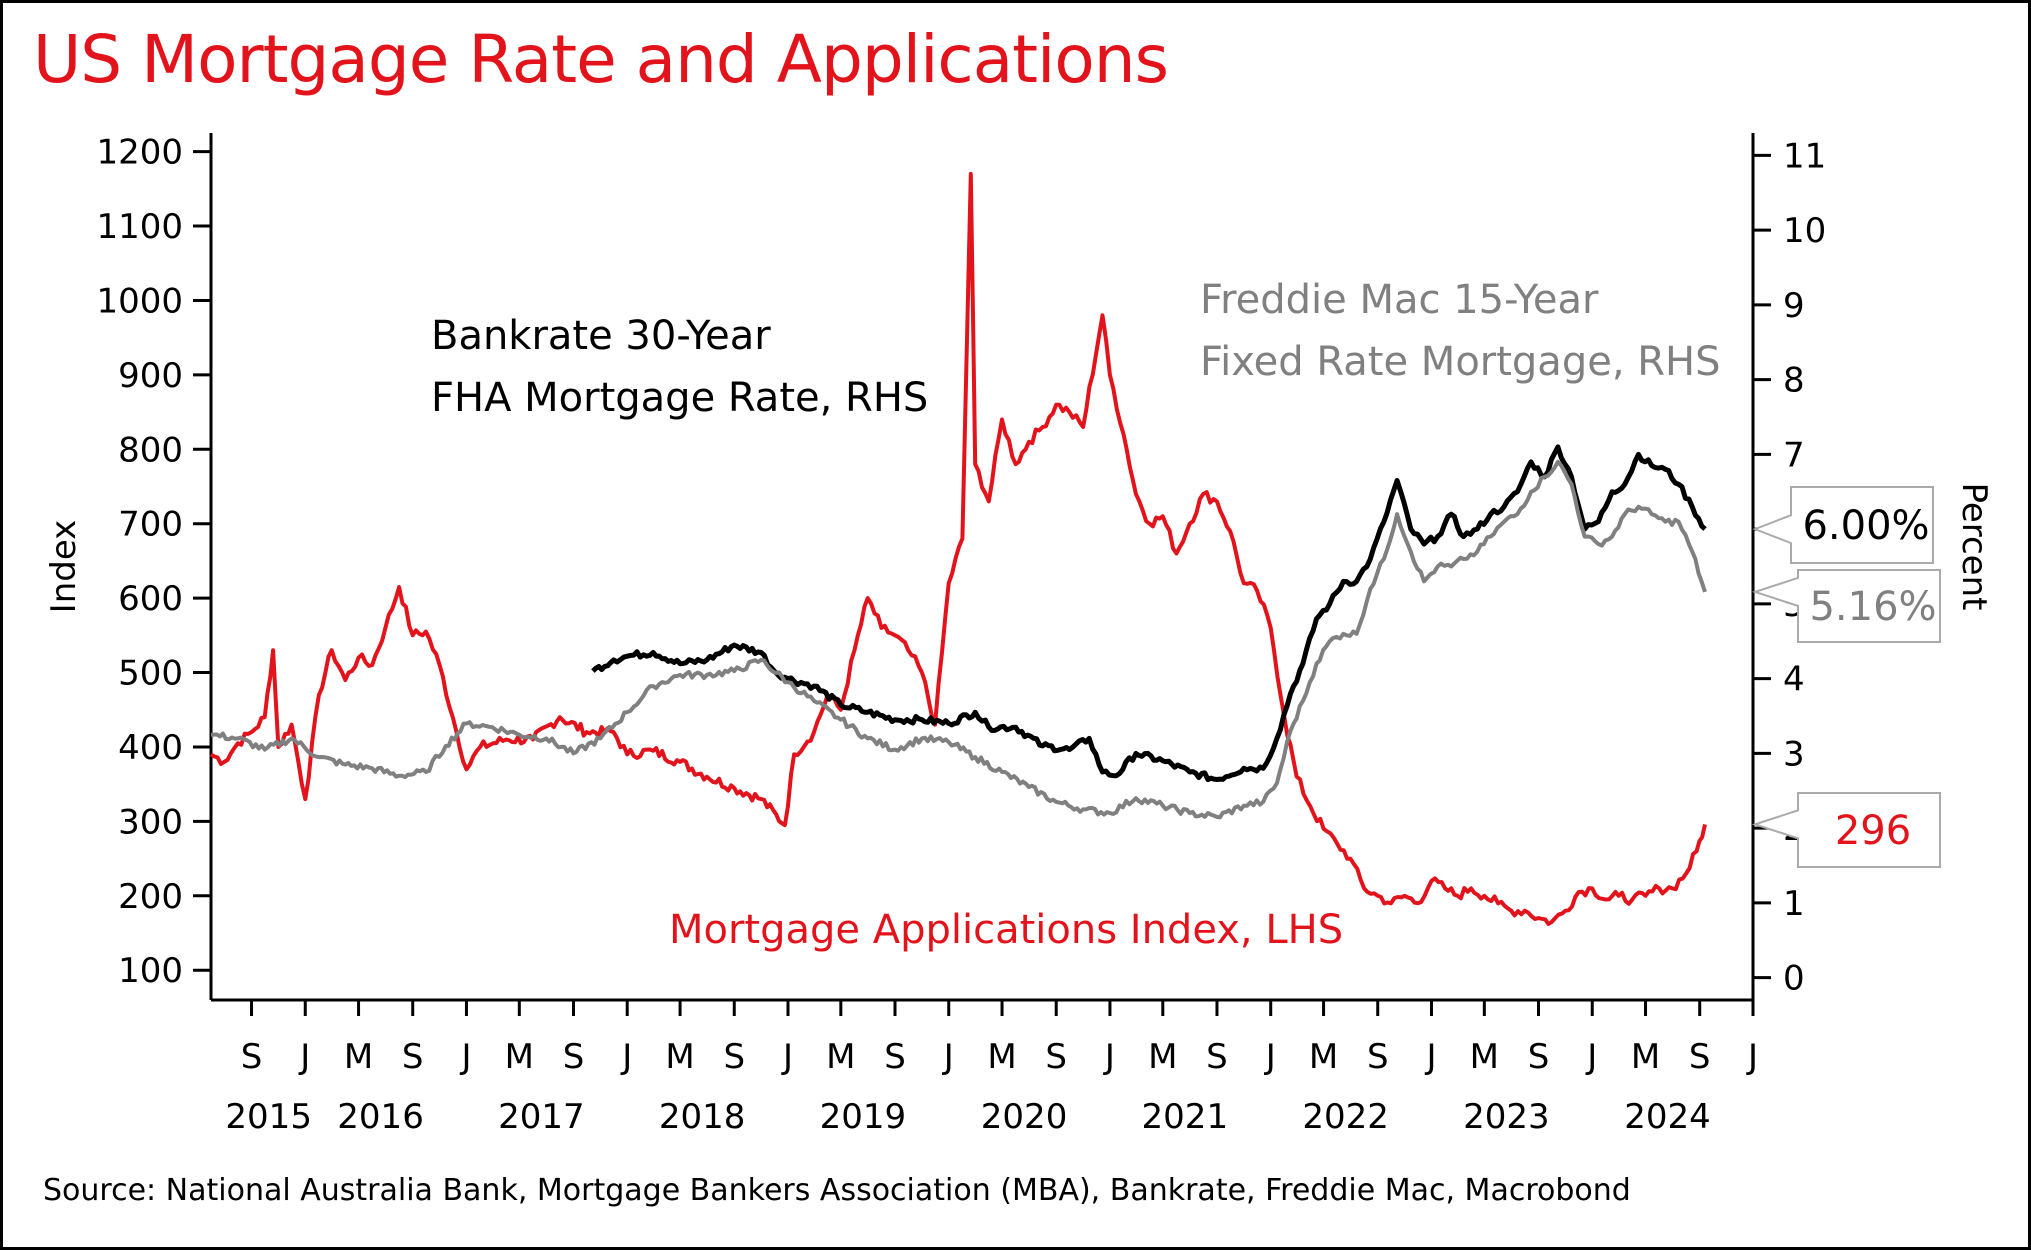 This screenshot has width=2031, height=1250. Describe the element at coordinates (541, 1117) in the screenshot. I see `x-year-label: 2017` at that location.